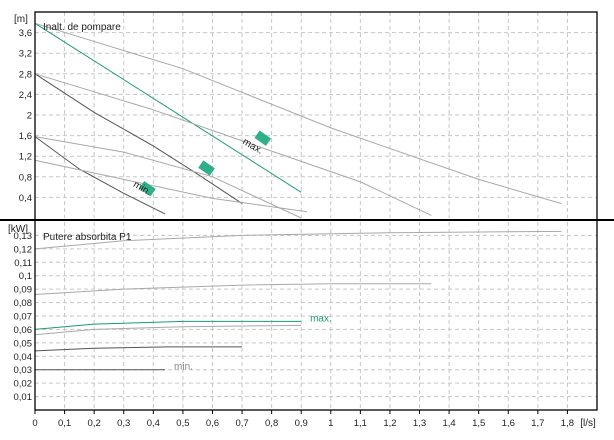  I want to click on y-tick-label: 0,4, so click(25, 198).